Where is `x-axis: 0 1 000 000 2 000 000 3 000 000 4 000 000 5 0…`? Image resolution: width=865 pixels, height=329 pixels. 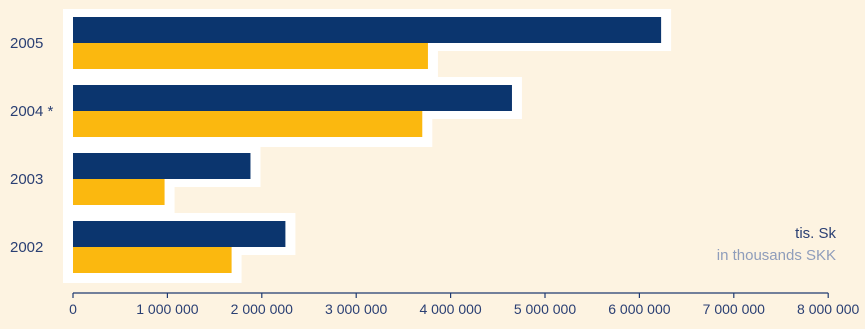
x-axis: 0 1 000 000 2 000 000 3 000 000 4 000 000 5 0… is located at coordinates (464, 304).